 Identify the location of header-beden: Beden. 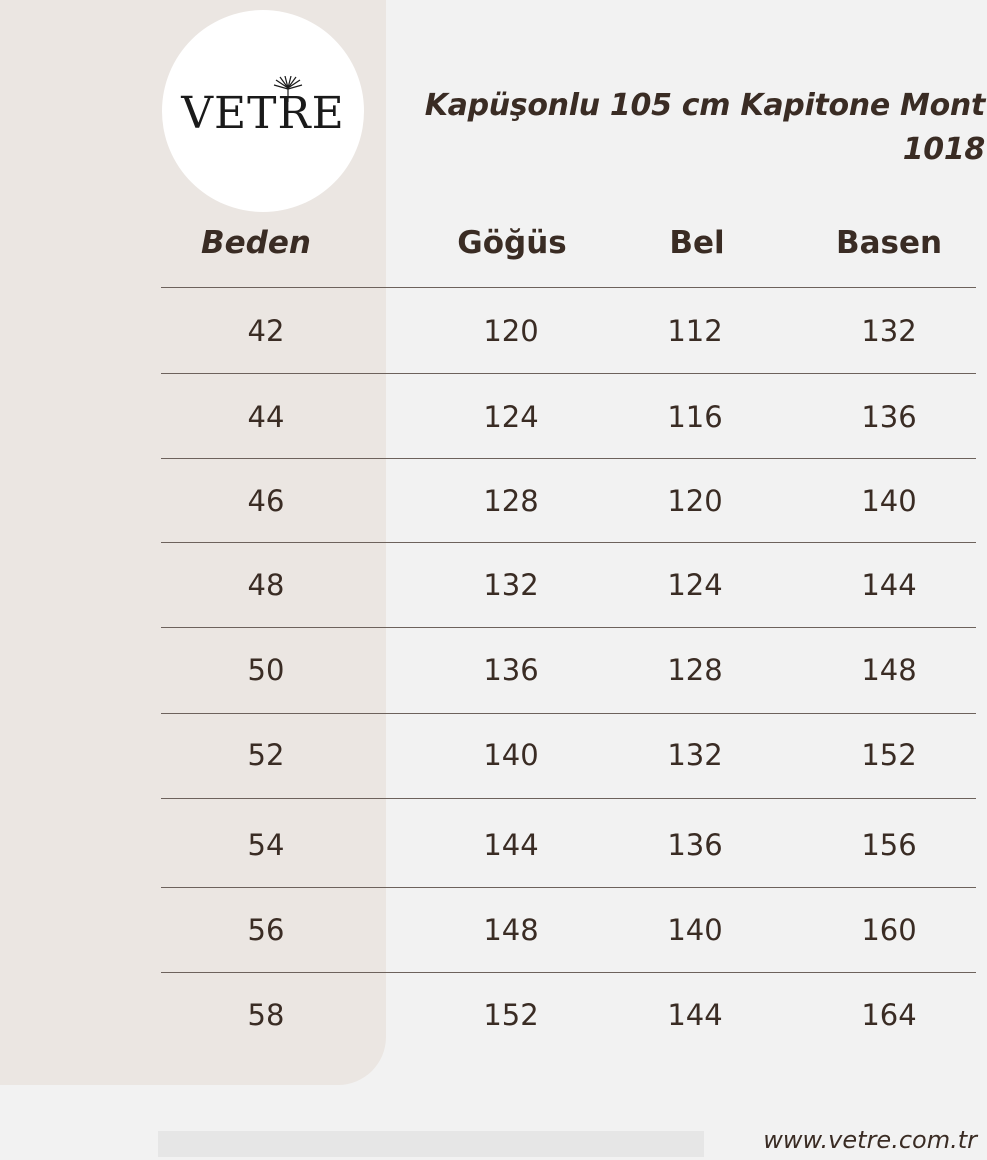
(256, 243).